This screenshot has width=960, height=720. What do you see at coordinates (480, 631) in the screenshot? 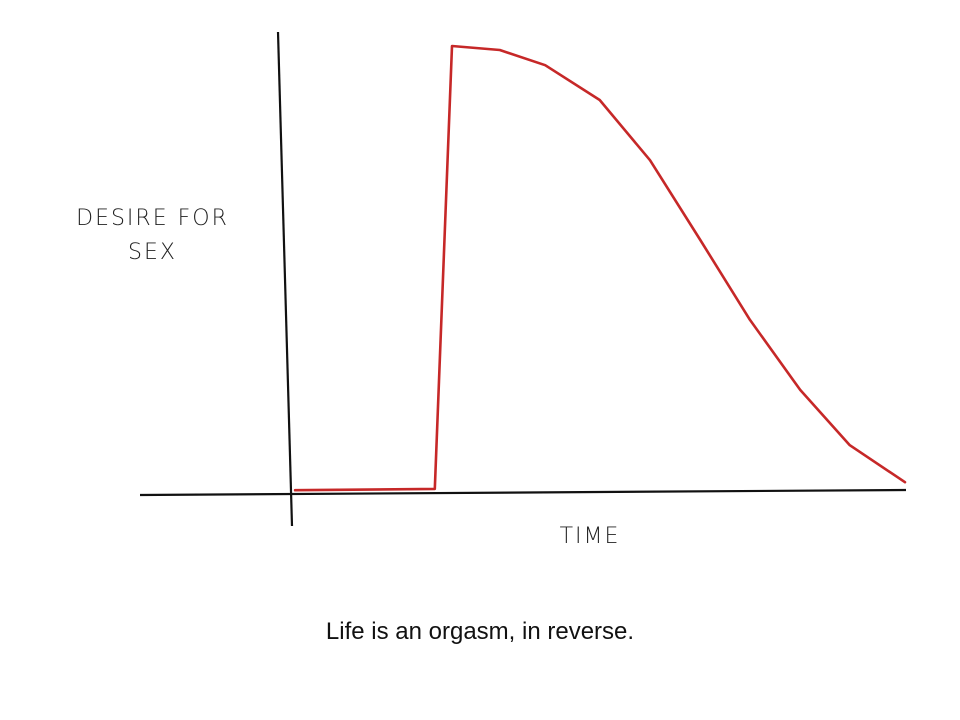
I see `caption: Life is an orgasm, in reverse.` at bounding box center [480, 631].